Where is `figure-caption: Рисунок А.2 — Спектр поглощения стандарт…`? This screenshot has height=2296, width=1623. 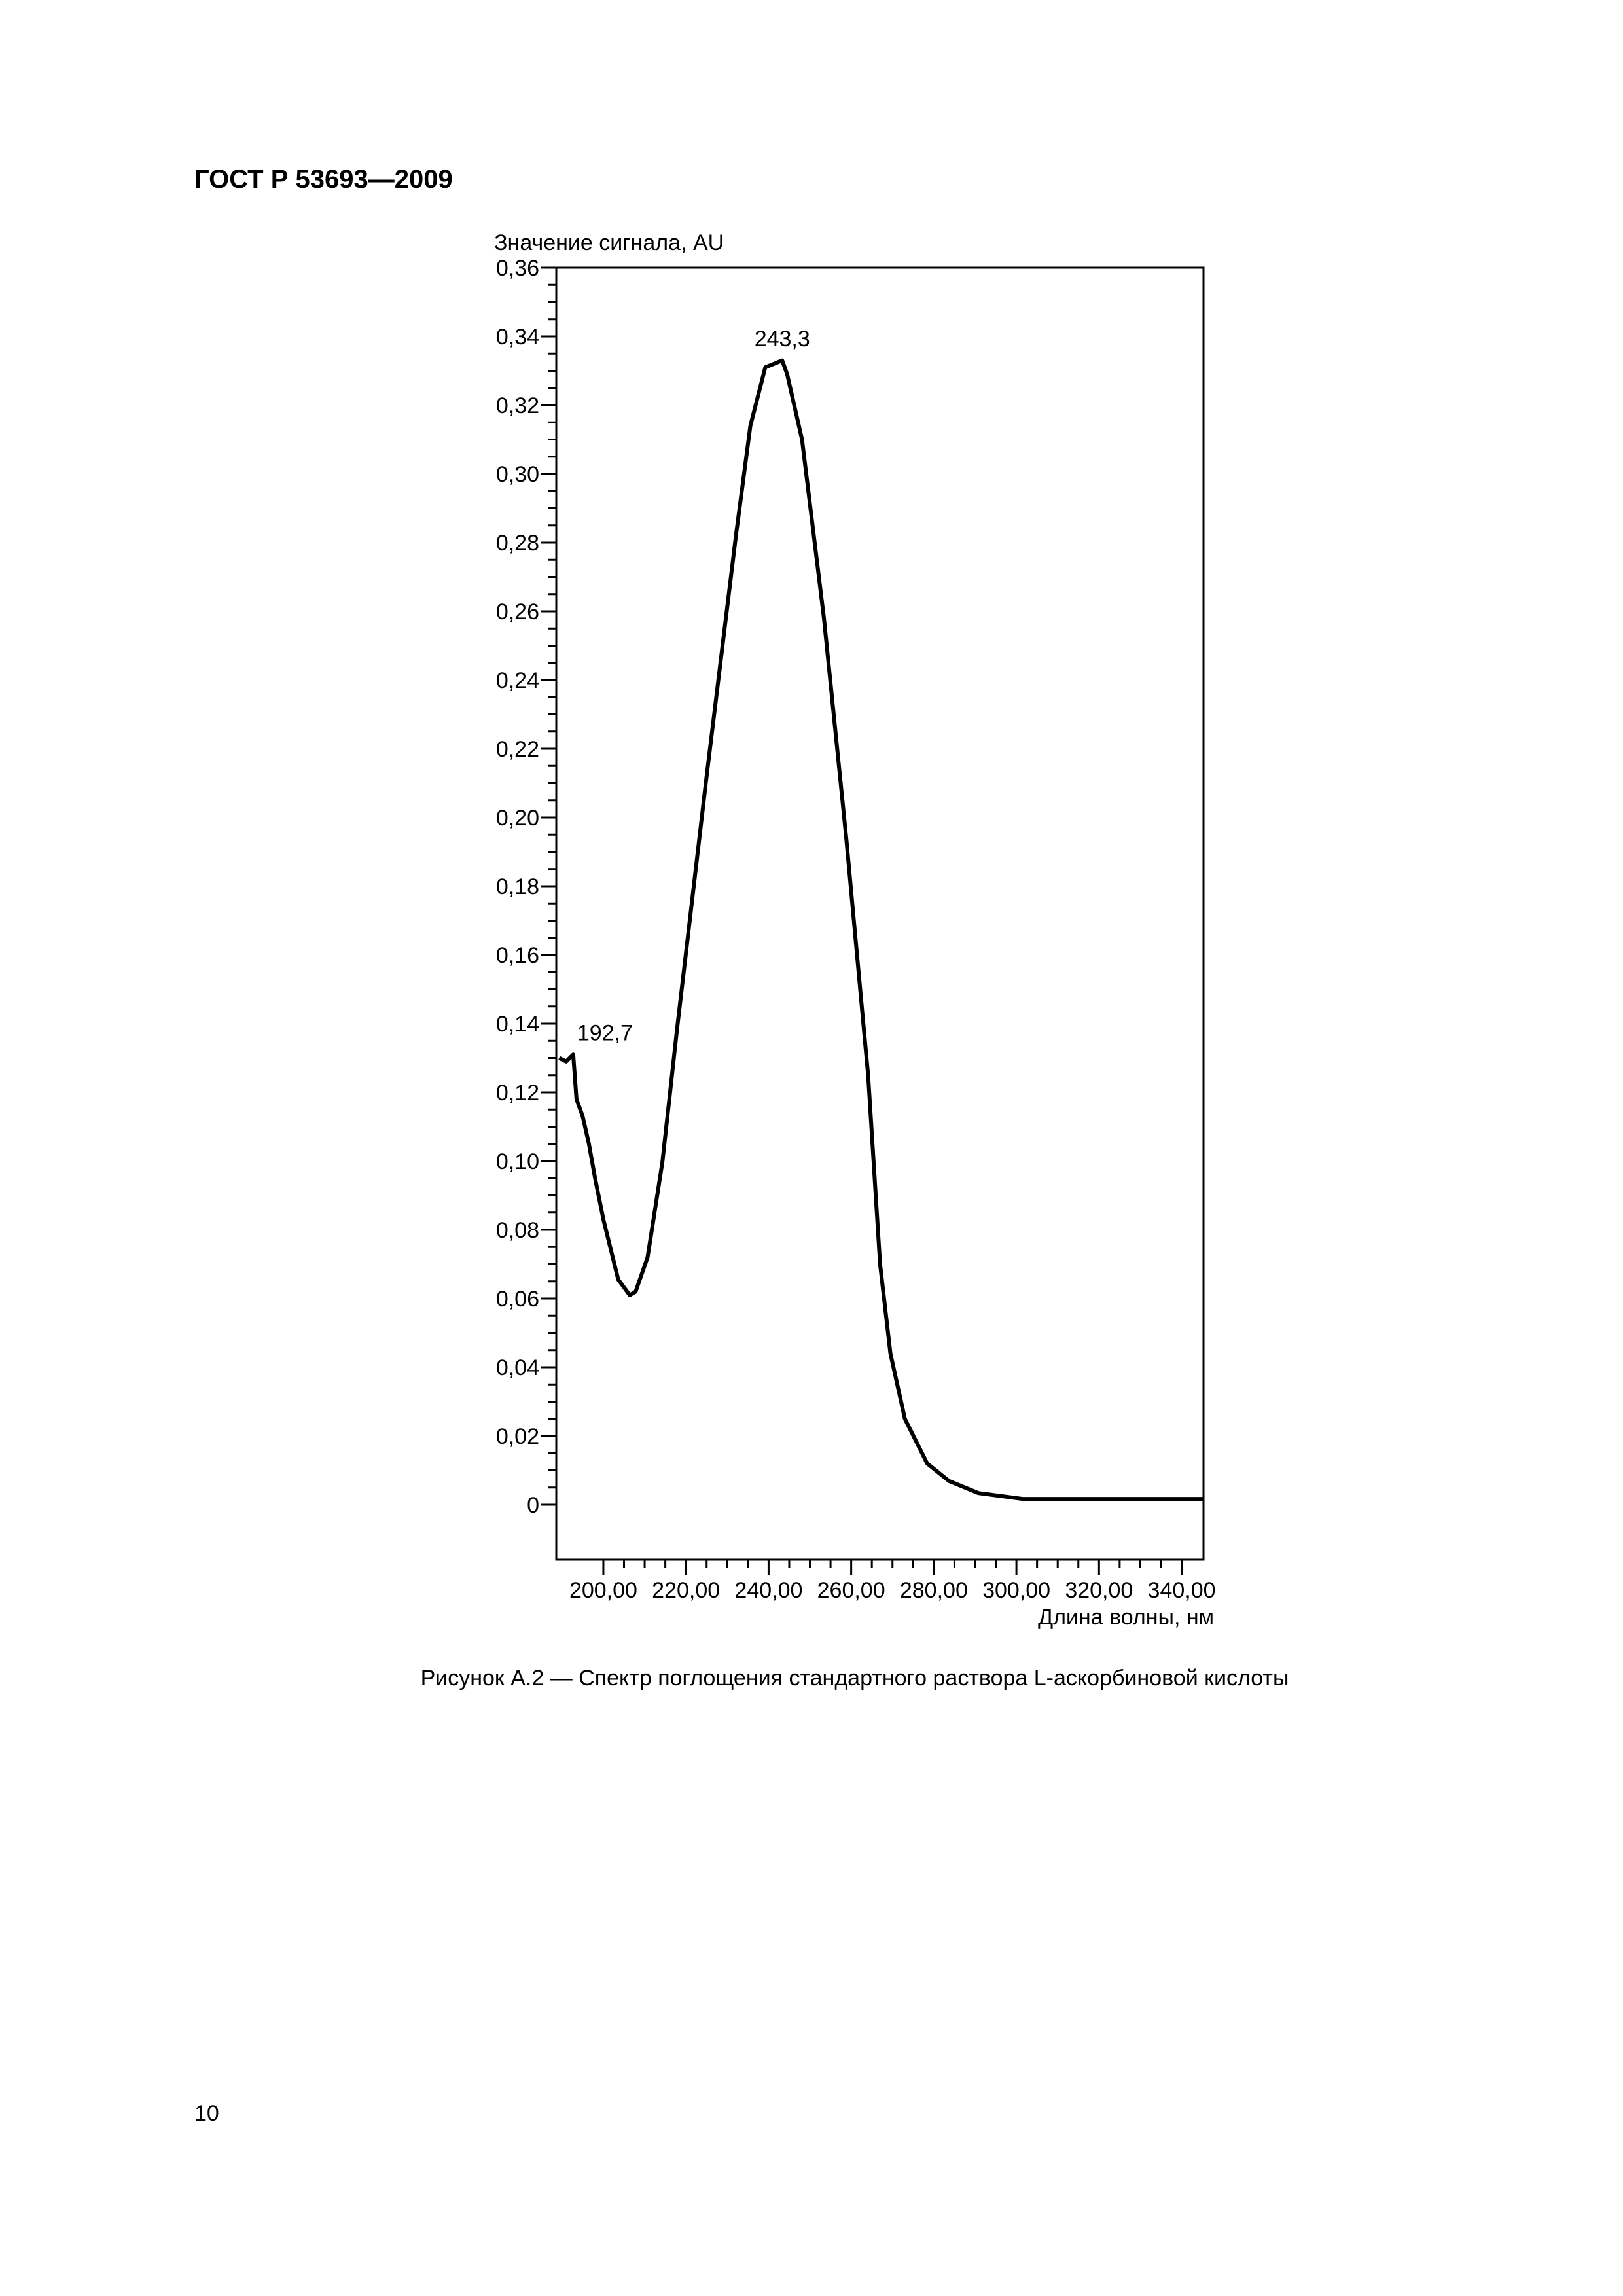 figure-caption: Рисунок А.2 — Спектр поглощения стандарт… is located at coordinates (855, 1678).